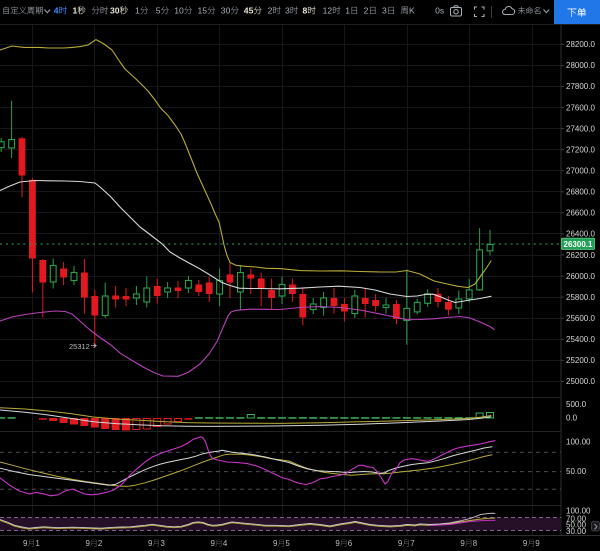 Image resolution: width=600 pixels, height=551 pixels. I want to click on svg-text: 25200.0, so click(580, 360).